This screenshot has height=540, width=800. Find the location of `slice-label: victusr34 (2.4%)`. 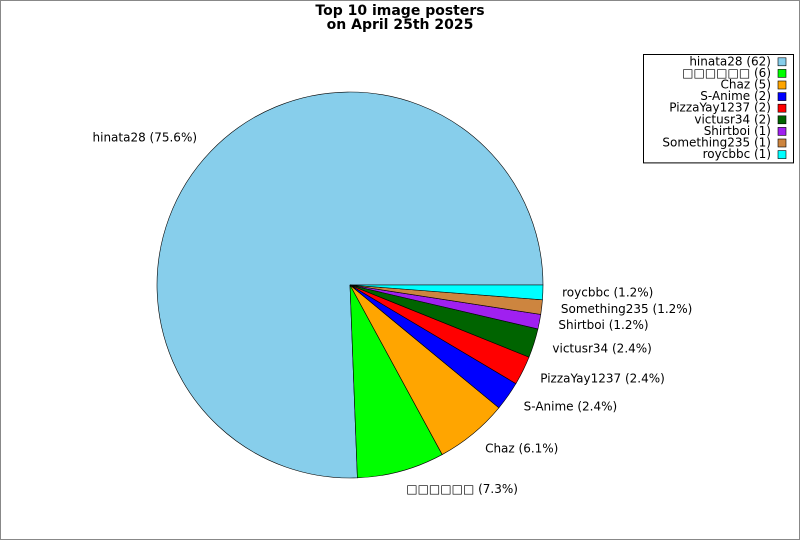

slice-label: victusr34 (2.4%) is located at coordinates (601, 349).